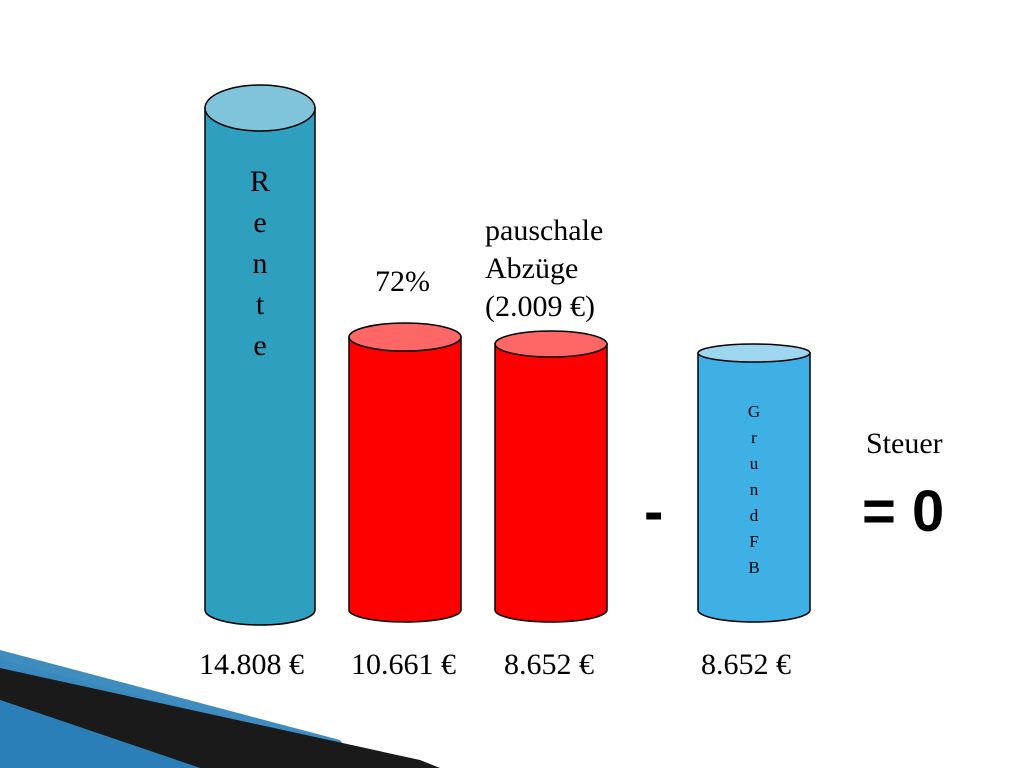 This screenshot has height=768, width=1024. Describe the element at coordinates (260, 304) in the screenshot. I see `rente-letter: t` at that location.